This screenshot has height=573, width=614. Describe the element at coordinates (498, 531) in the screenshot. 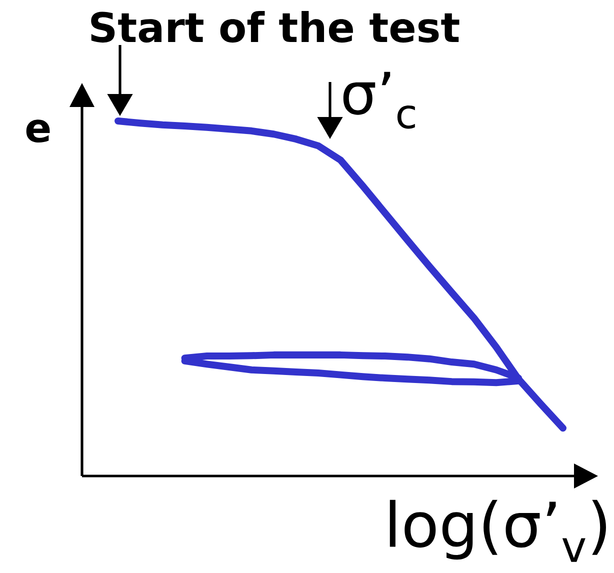

I see `x-axis-title: log(σ’$_{v}$)` at that location.